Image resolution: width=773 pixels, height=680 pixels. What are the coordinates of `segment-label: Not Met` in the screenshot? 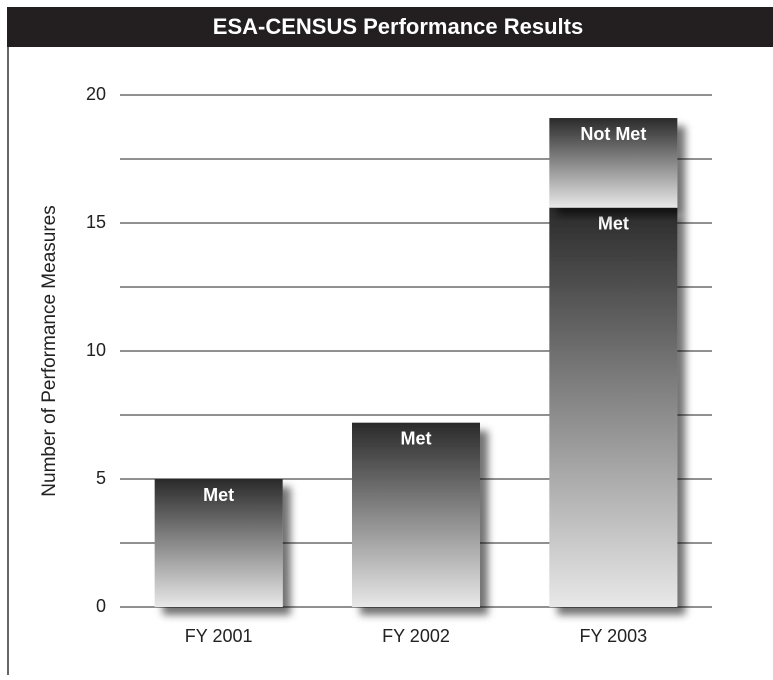 It's located at (613, 134).